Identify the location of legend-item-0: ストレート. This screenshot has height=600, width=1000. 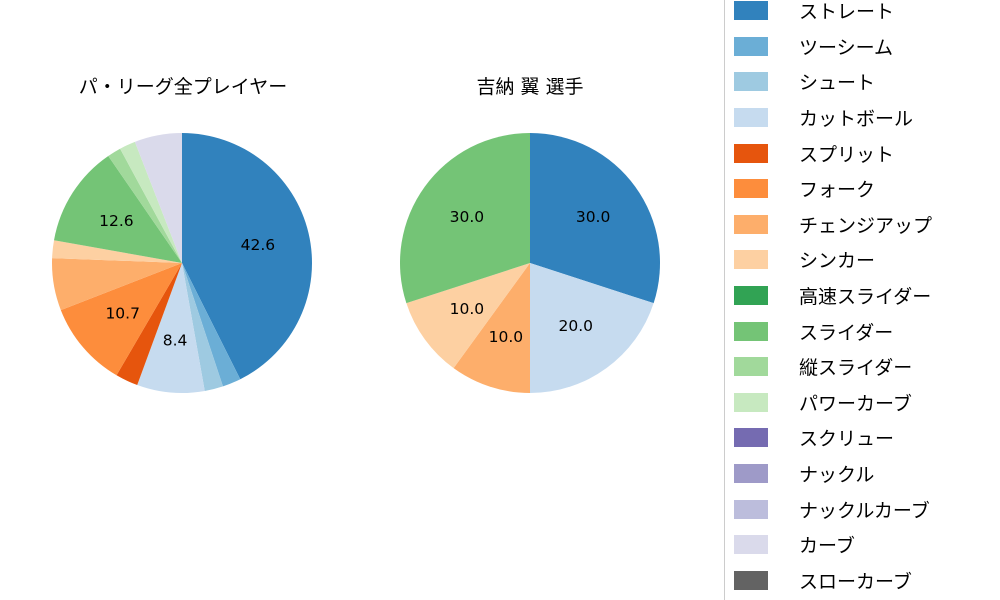
(867, 14).